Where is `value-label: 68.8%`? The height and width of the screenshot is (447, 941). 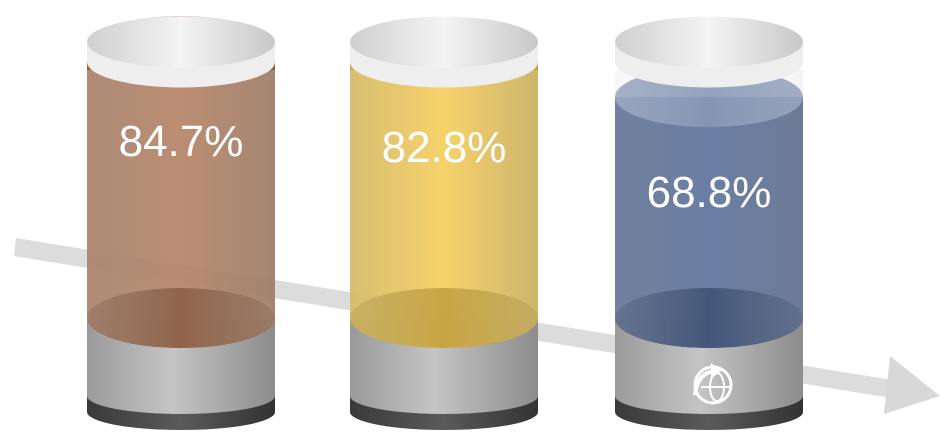 value-label: 68.8% is located at coordinates (709, 192).